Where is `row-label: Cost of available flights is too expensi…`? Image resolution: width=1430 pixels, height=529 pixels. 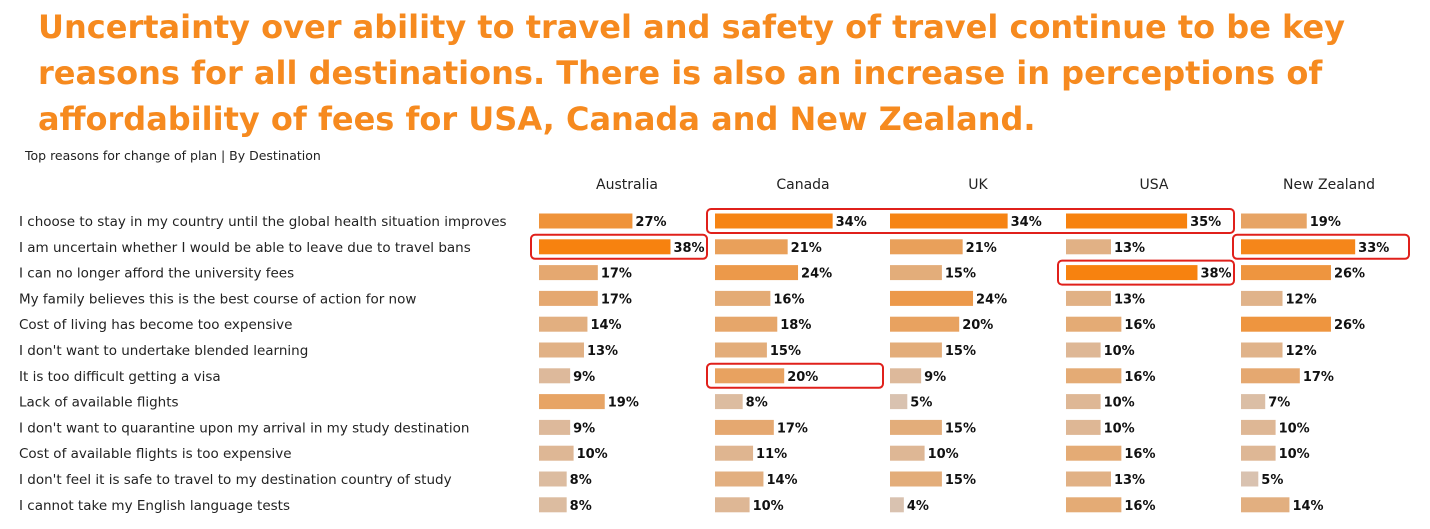
row-label: Cost of available flights is too expensi… is located at coordinates (155, 454).